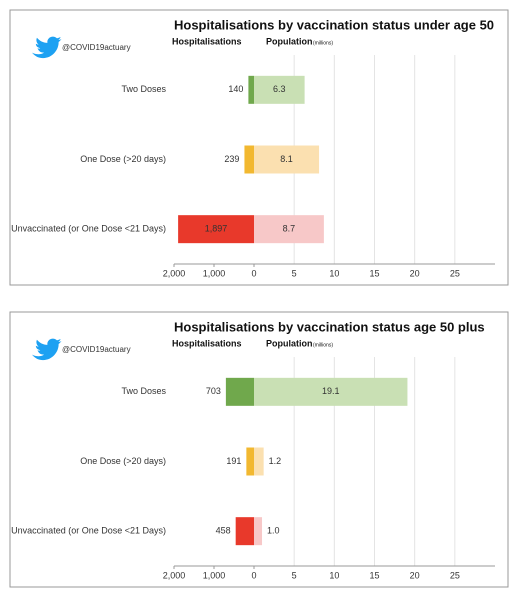 The height and width of the screenshot is (600, 523). What do you see at coordinates (233, 461) in the screenshot?
I see `value-label: 191` at bounding box center [233, 461].